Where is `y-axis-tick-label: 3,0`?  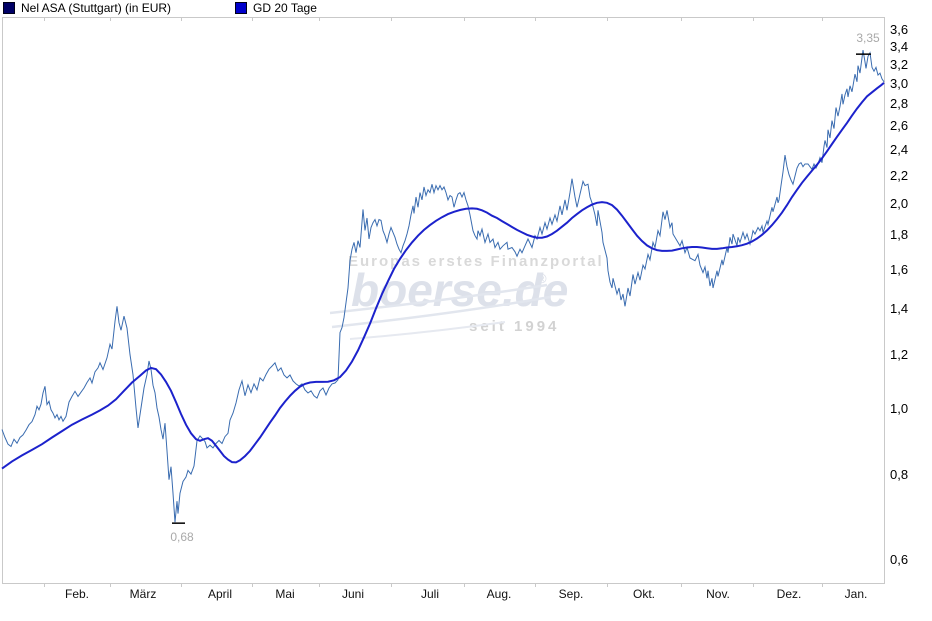 y-axis-tick-label: 3,0 is located at coordinates (899, 83).